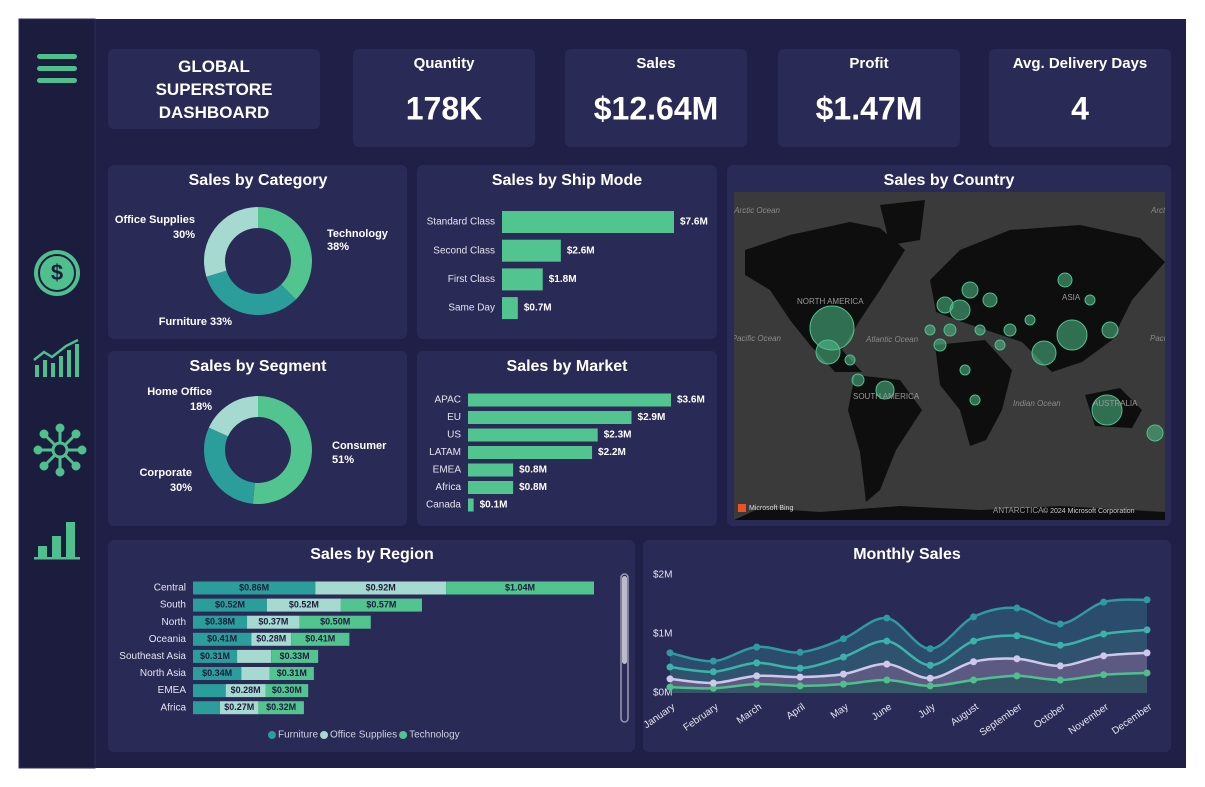 The image size is (1205, 787). I want to click on map-label: ASIA, so click(1071, 297).